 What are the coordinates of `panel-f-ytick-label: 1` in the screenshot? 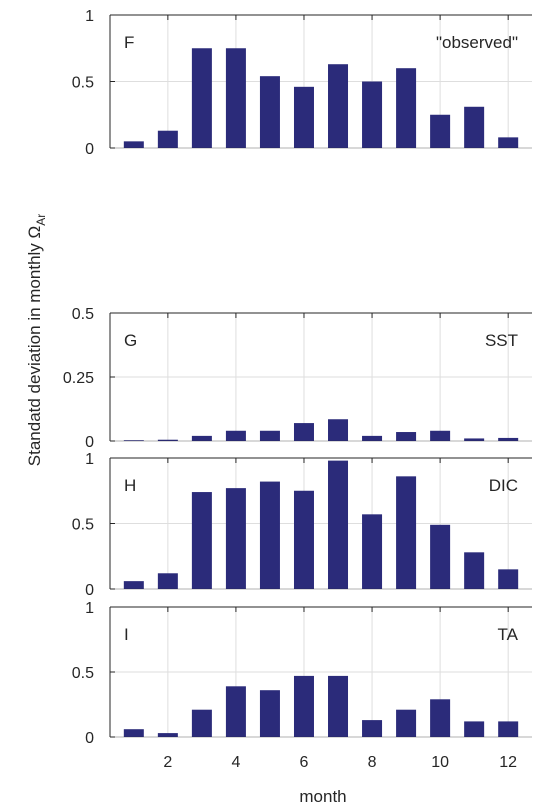 It's located at (89, 16).